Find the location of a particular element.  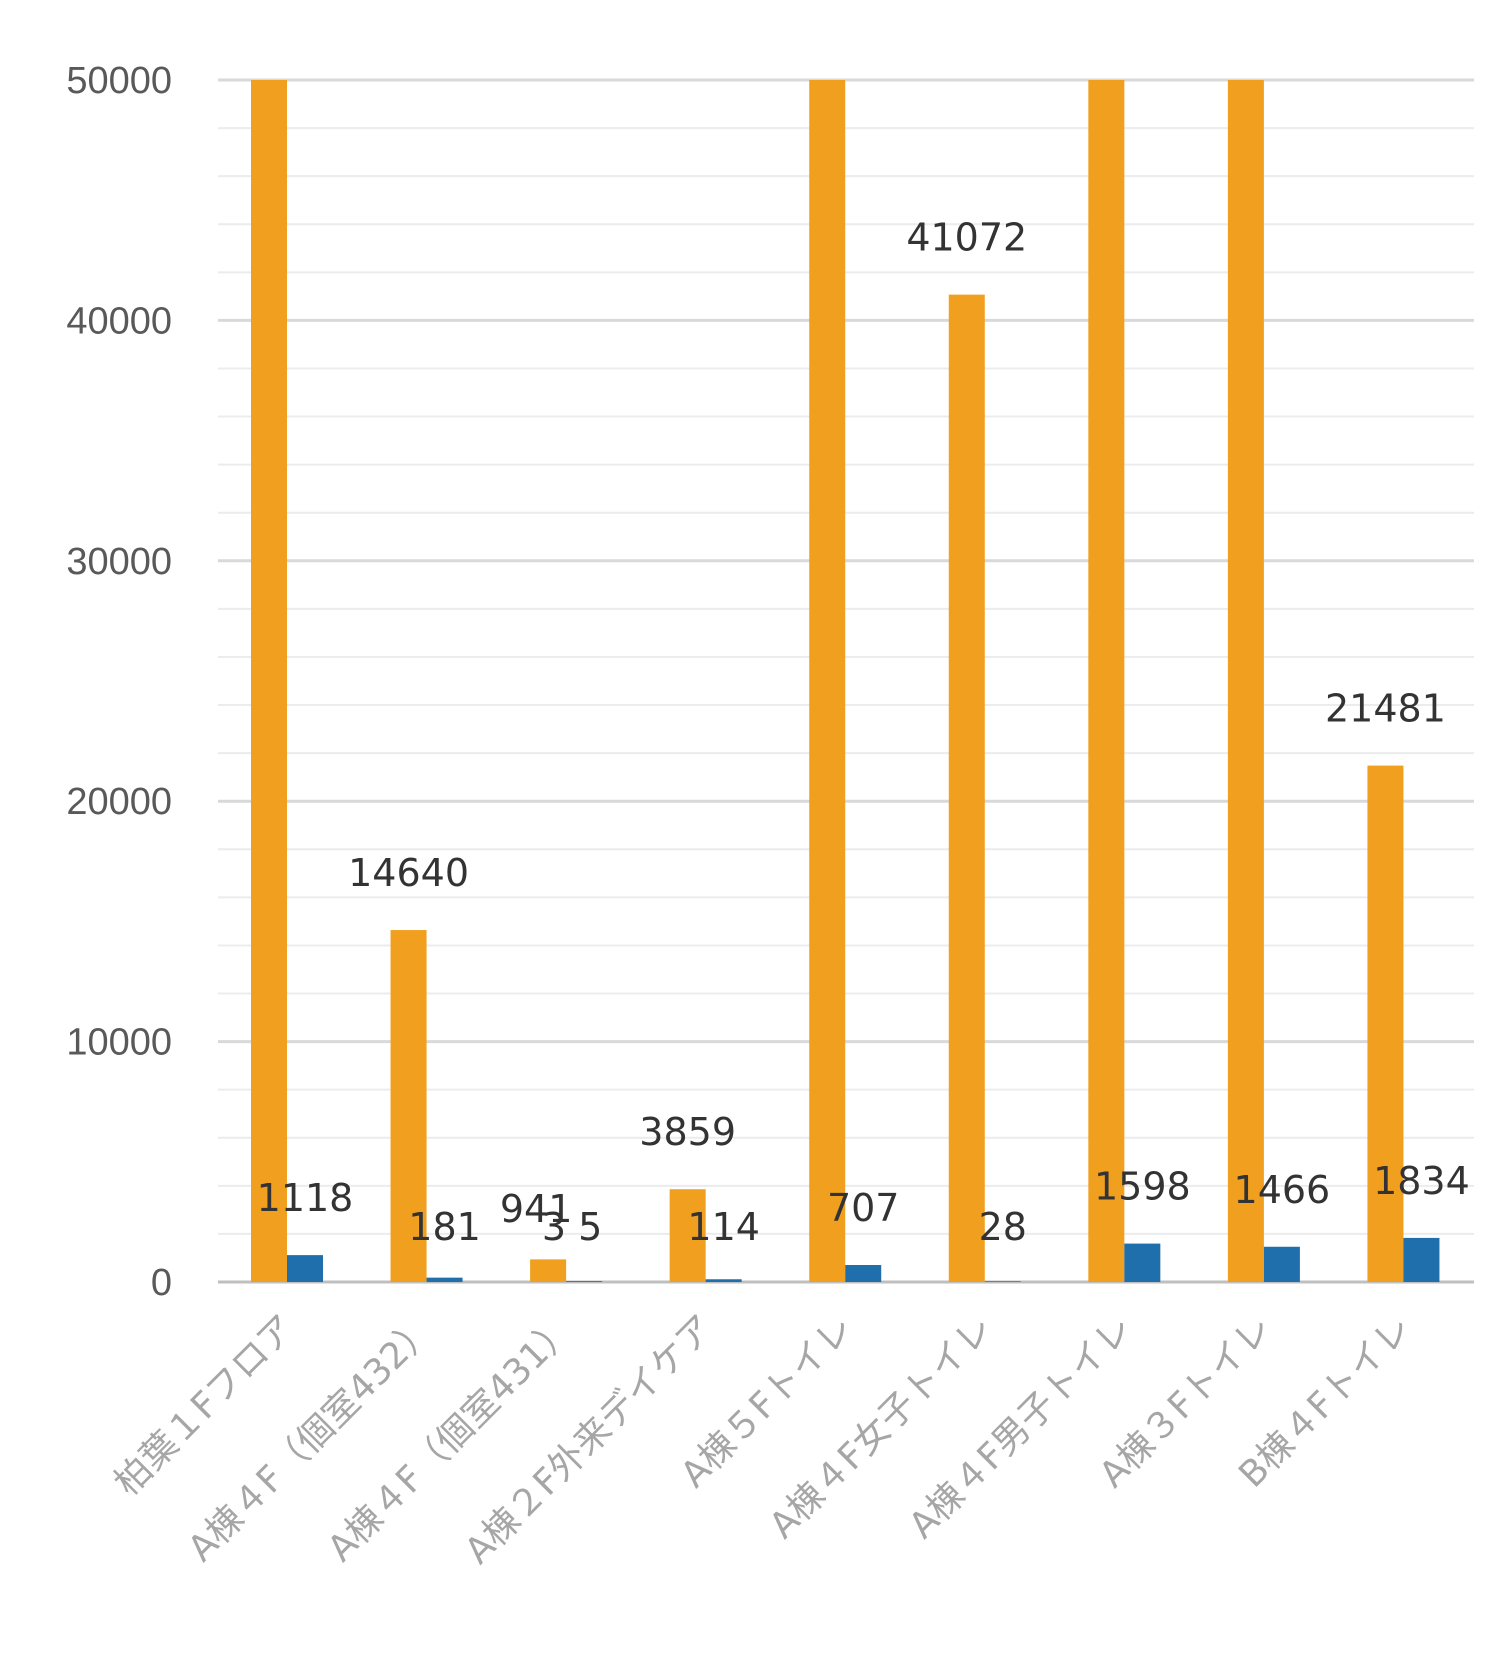

y-tick-label: 50000 is located at coordinates (119, 81).